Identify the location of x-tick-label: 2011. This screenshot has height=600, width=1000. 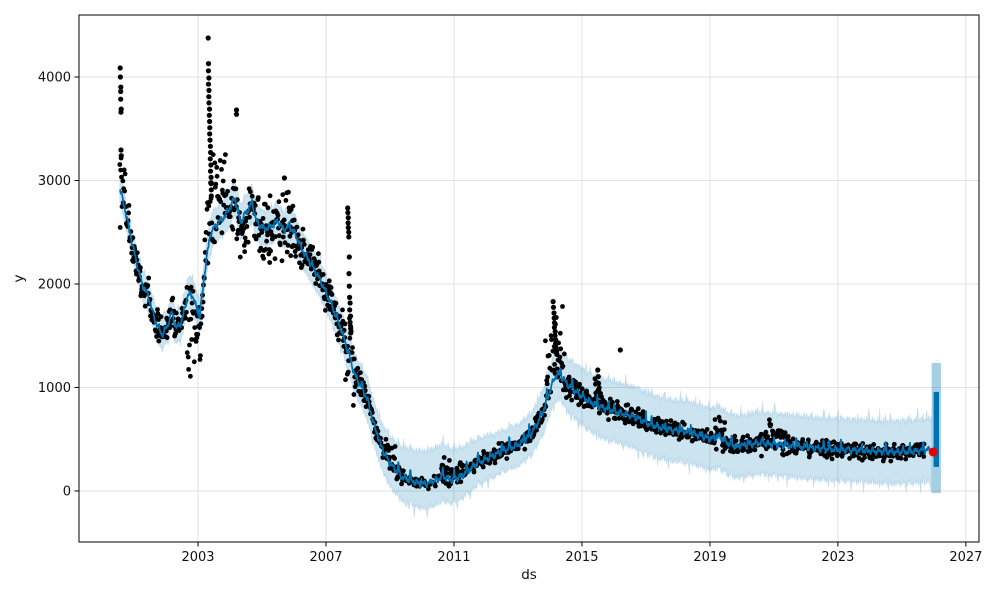
(453, 557).